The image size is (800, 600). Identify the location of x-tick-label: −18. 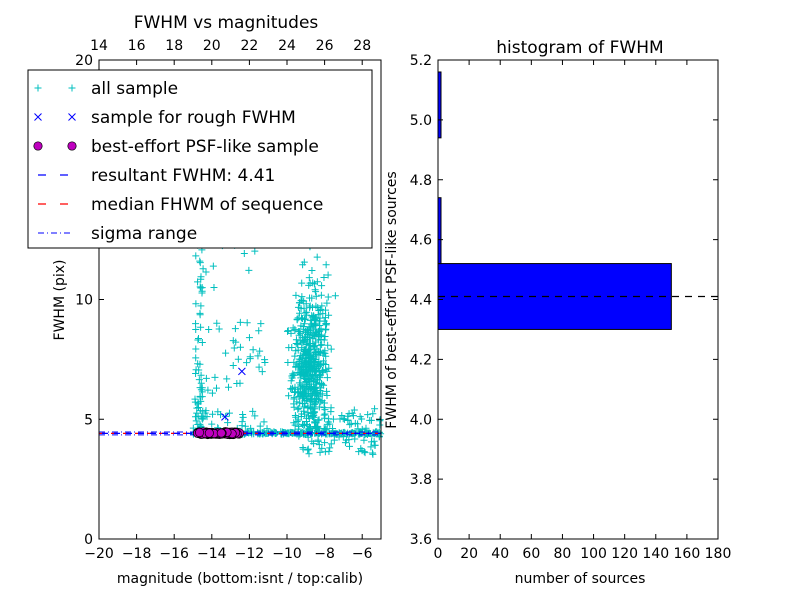
(137, 554).